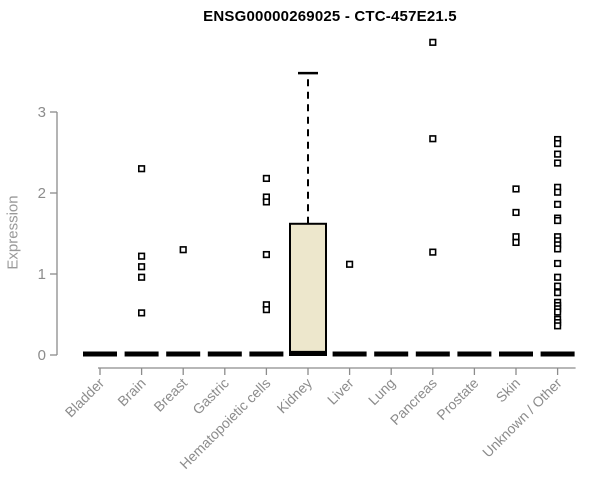  Describe the element at coordinates (381, 391) in the screenshot. I see `x-category-label: Lung` at that location.